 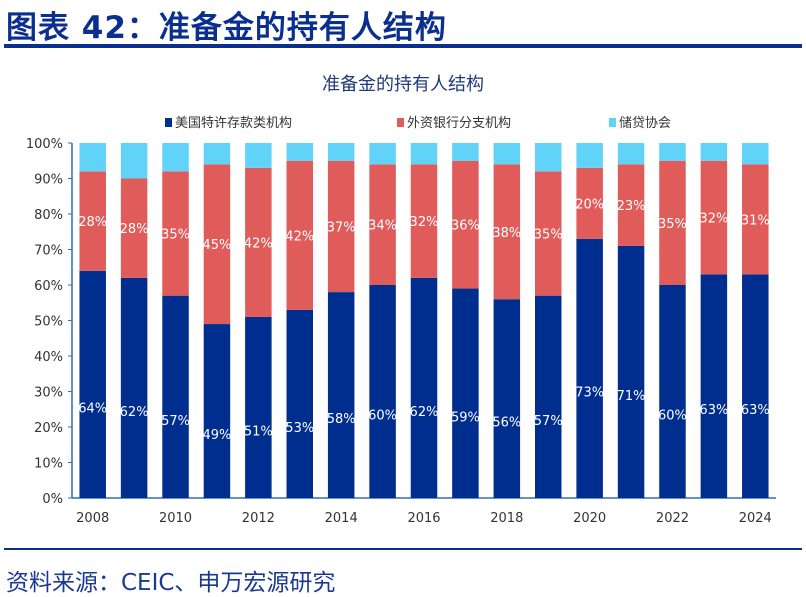 What do you see at coordinates (48, 286) in the screenshot?
I see `y-tick-label: 60%` at bounding box center [48, 286].